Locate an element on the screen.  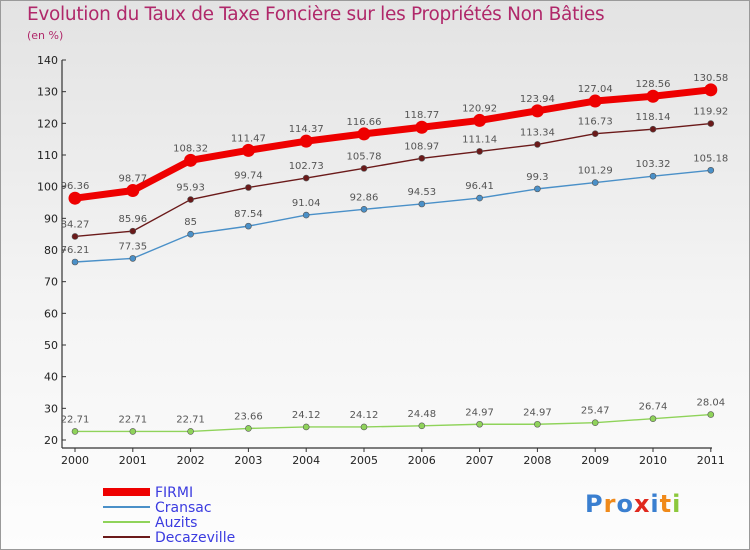
x-tick-label: 2000 is located at coordinates (75, 460).